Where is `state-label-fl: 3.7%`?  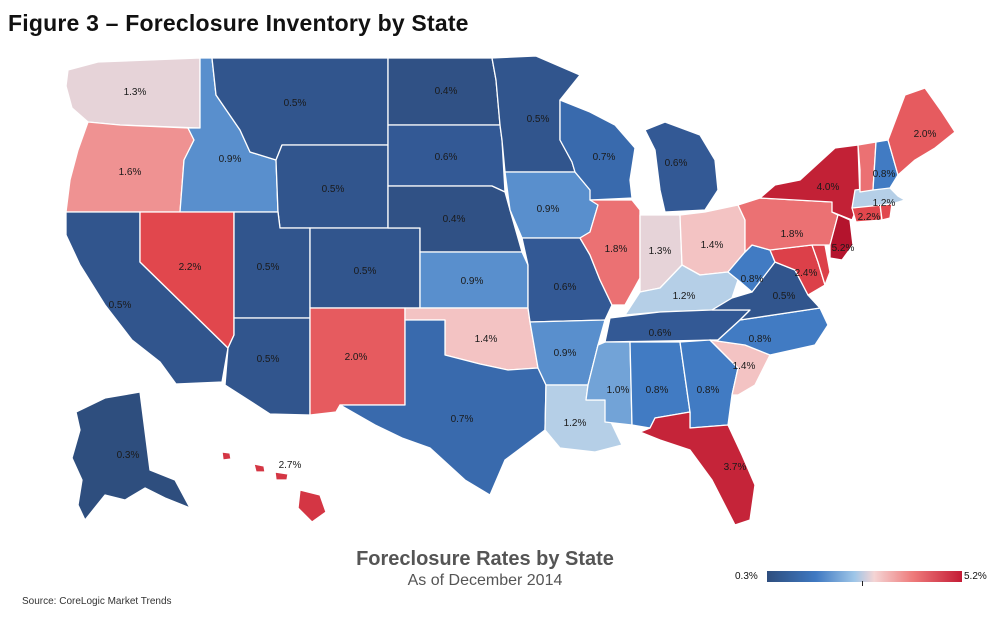 state-label-fl: 3.7% is located at coordinates (735, 467).